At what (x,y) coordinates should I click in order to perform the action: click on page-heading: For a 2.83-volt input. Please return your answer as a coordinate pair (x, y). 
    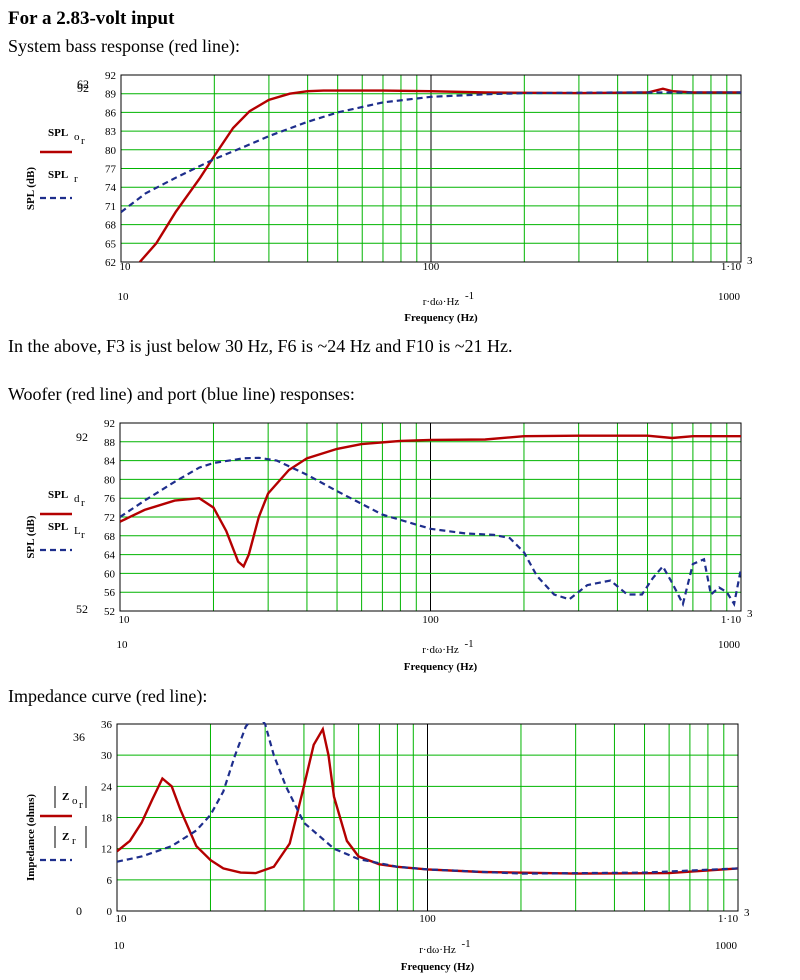
    Looking at the image, I should click on (91, 18).